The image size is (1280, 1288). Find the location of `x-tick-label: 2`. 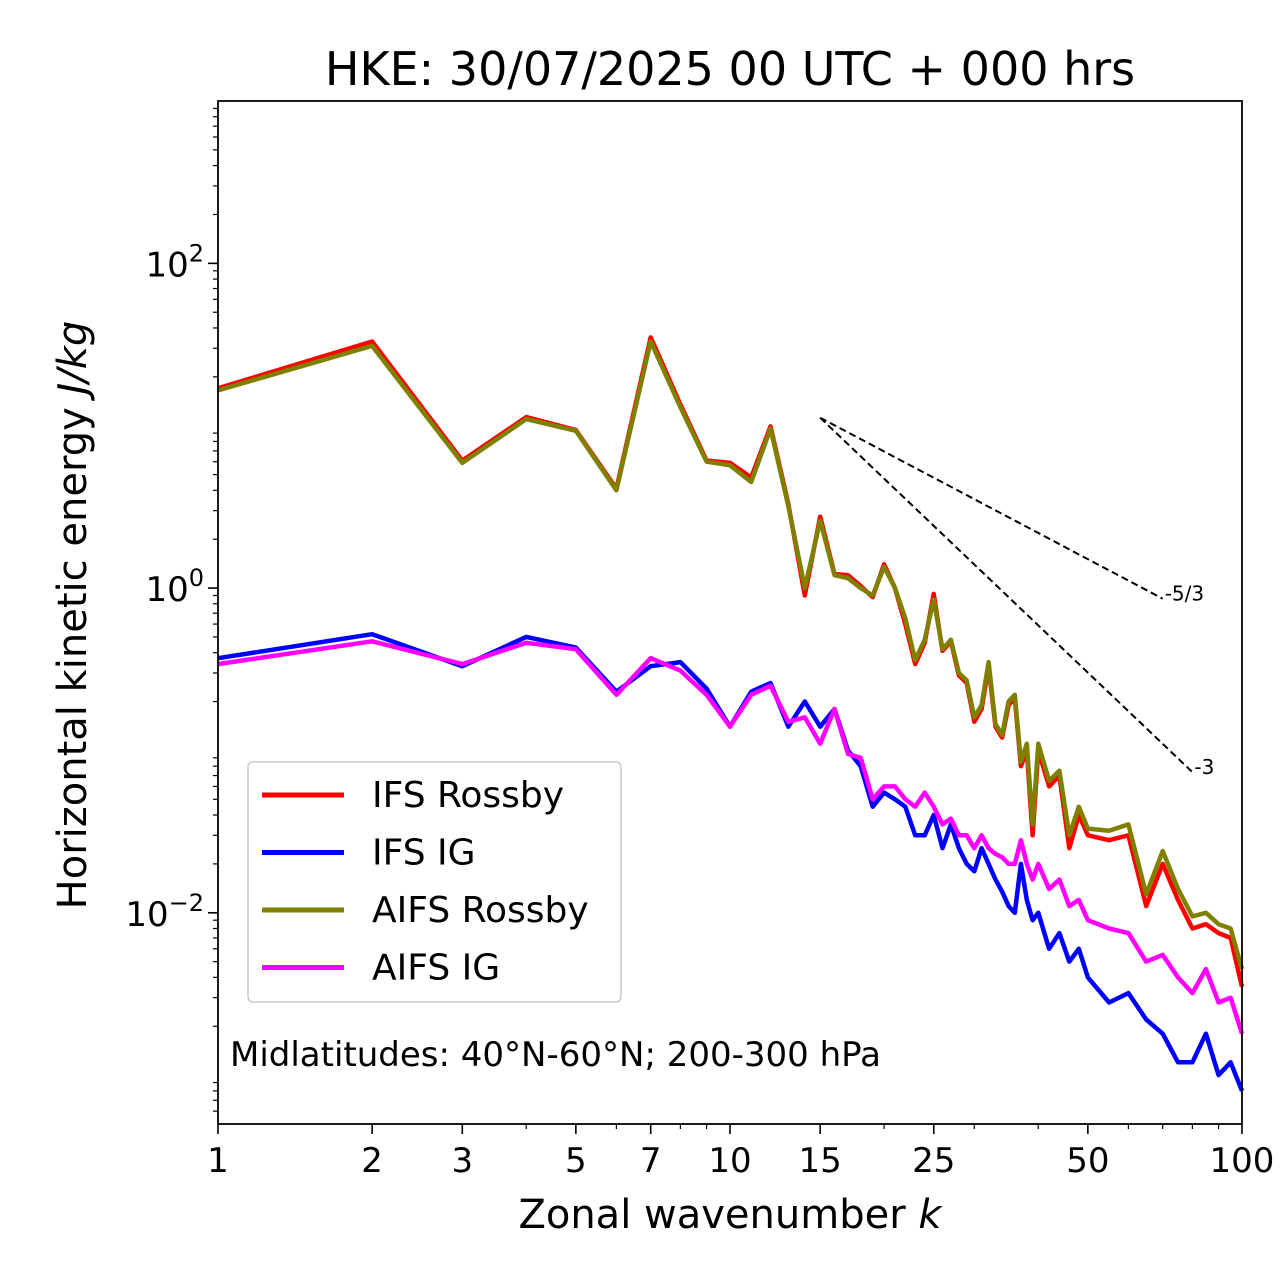

x-tick-label: 2 is located at coordinates (372, 1161).